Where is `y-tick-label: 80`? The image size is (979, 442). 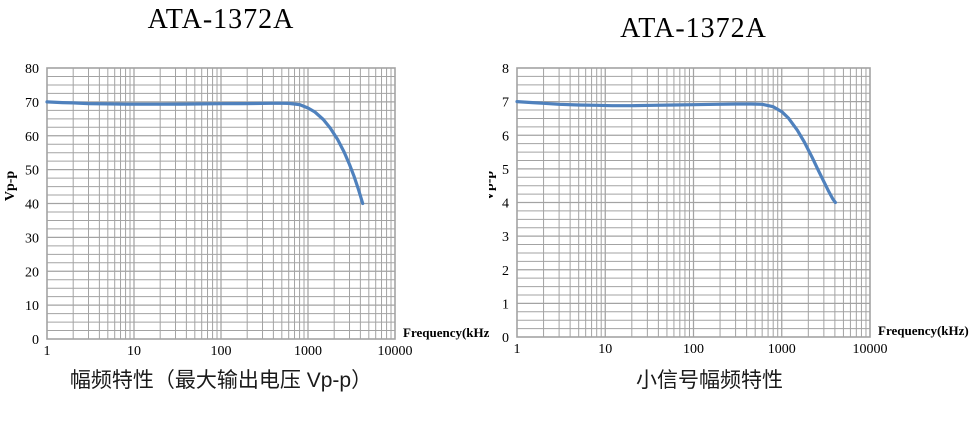
y-tick-label: 80 is located at coordinates (32, 69).